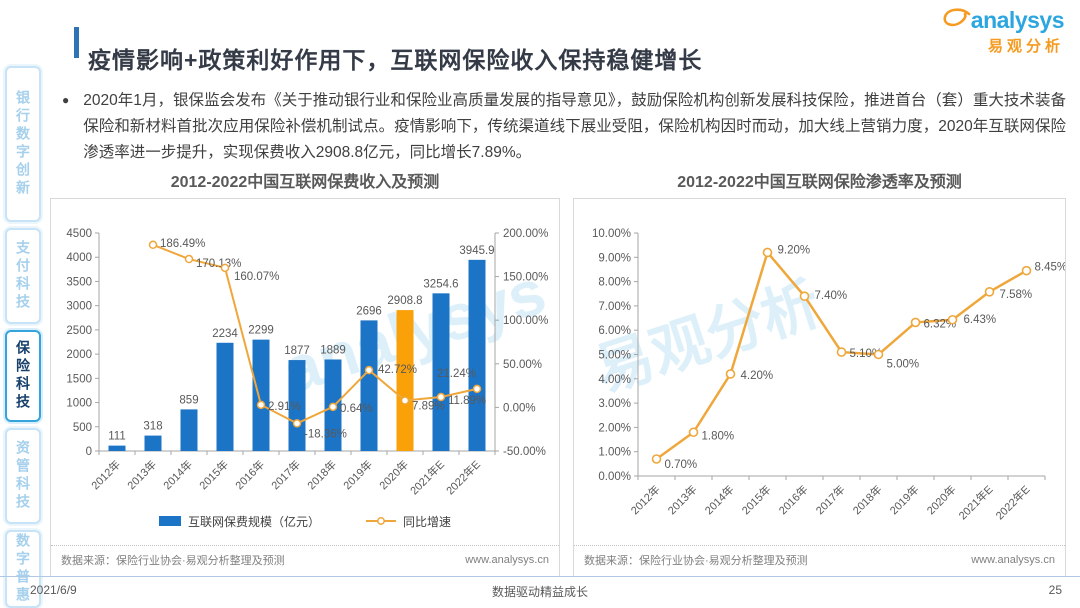 The height and width of the screenshot is (608, 1080). Describe the element at coordinates (173, 561) in the screenshot. I see `data-source: 数据来源：保险行业协会·易观分析整理及预测` at that location.